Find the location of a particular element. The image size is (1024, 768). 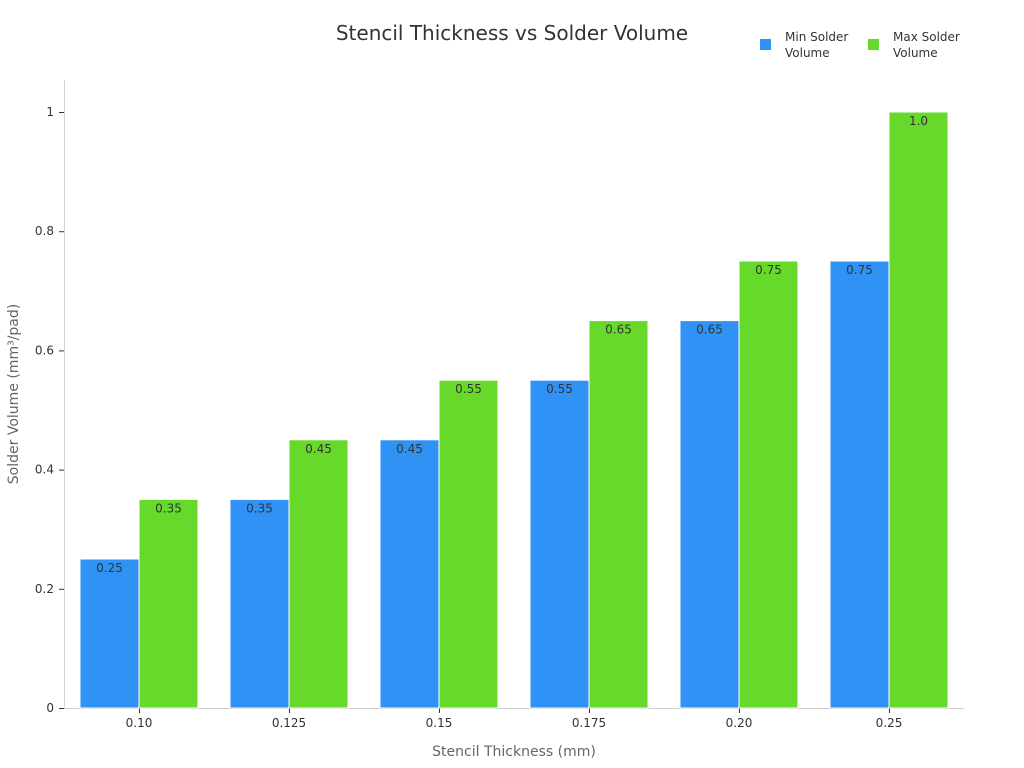

x-tick-label: 0.25 is located at coordinates (889, 723).